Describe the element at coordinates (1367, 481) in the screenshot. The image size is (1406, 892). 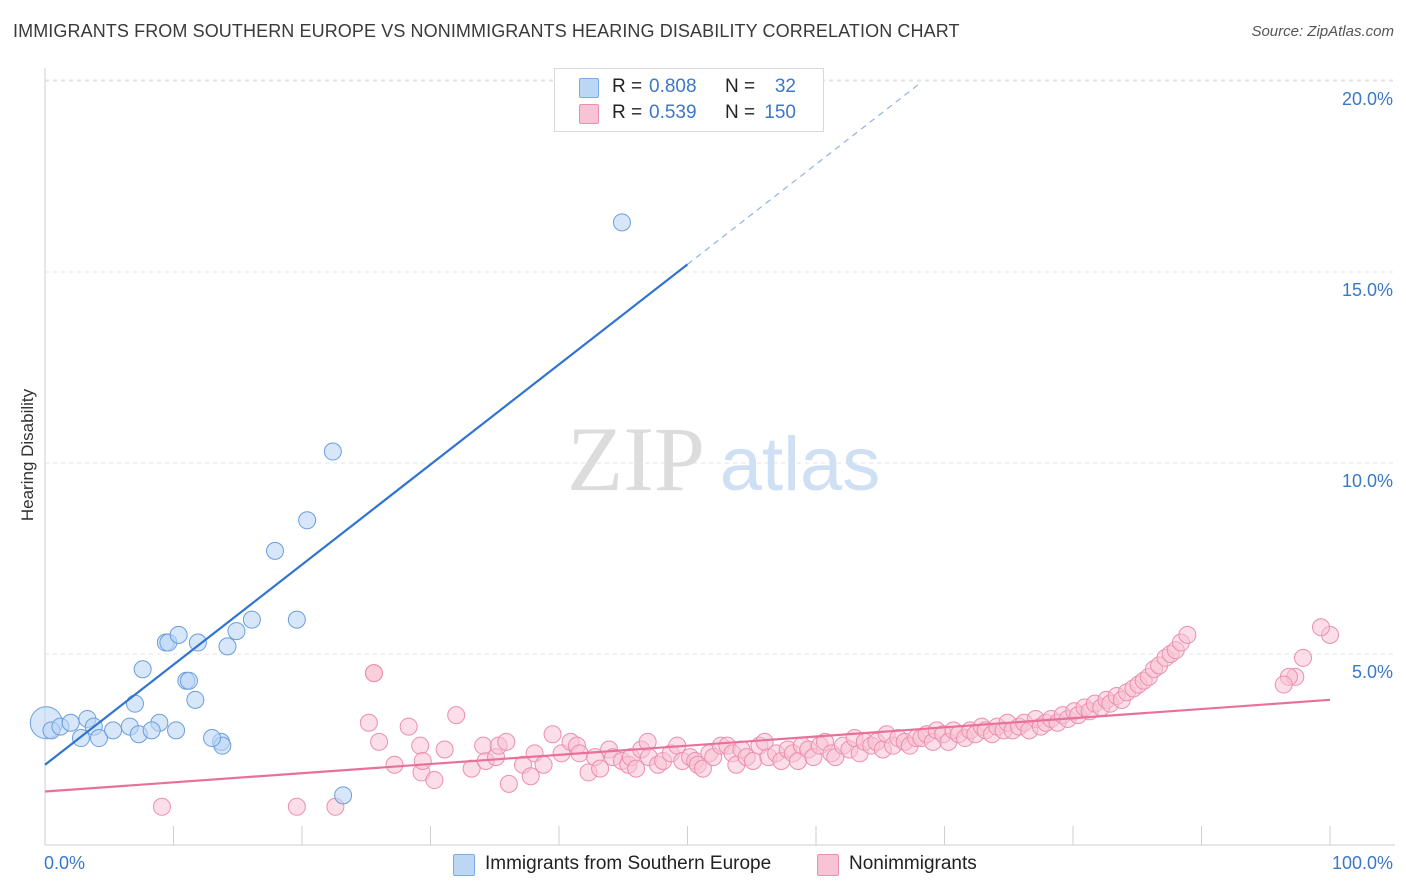
I see `y-tick-label: 10.0%` at that location.